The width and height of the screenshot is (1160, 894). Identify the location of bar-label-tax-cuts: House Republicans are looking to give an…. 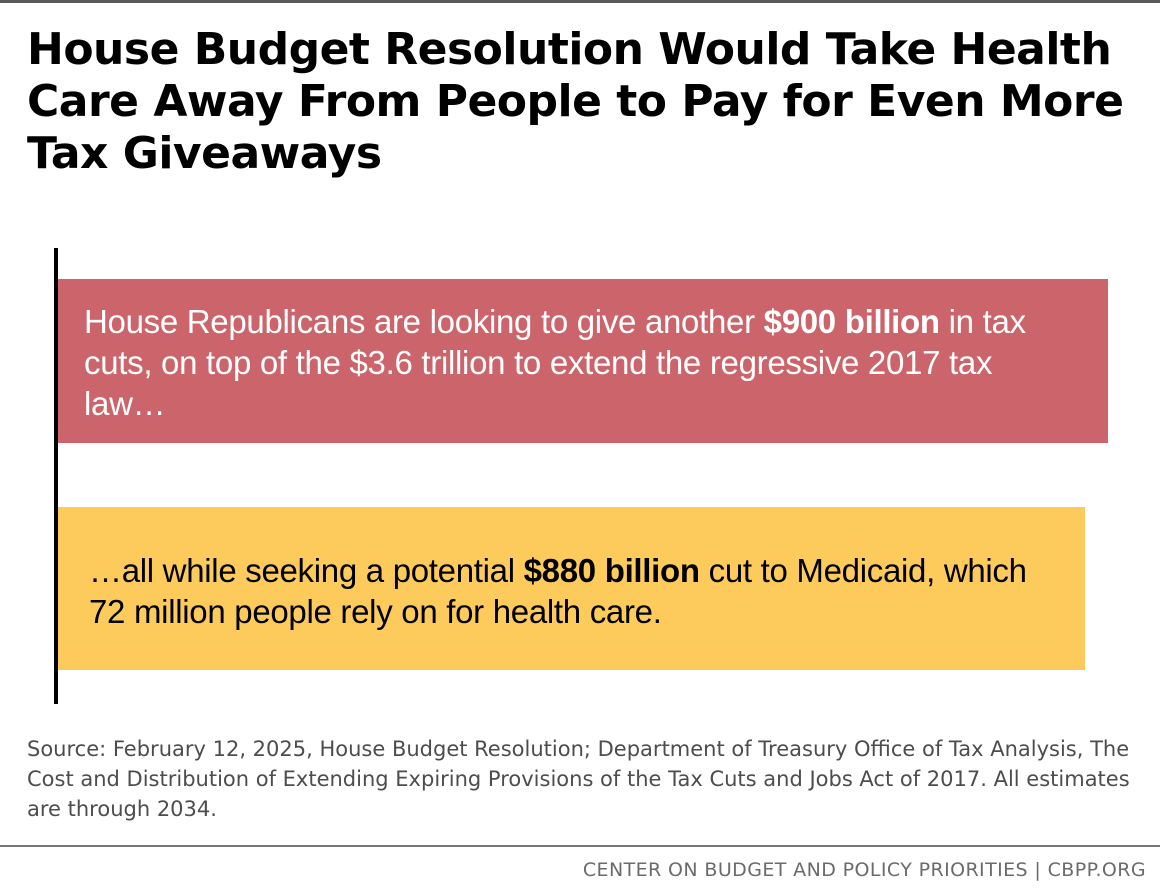
(574, 362).